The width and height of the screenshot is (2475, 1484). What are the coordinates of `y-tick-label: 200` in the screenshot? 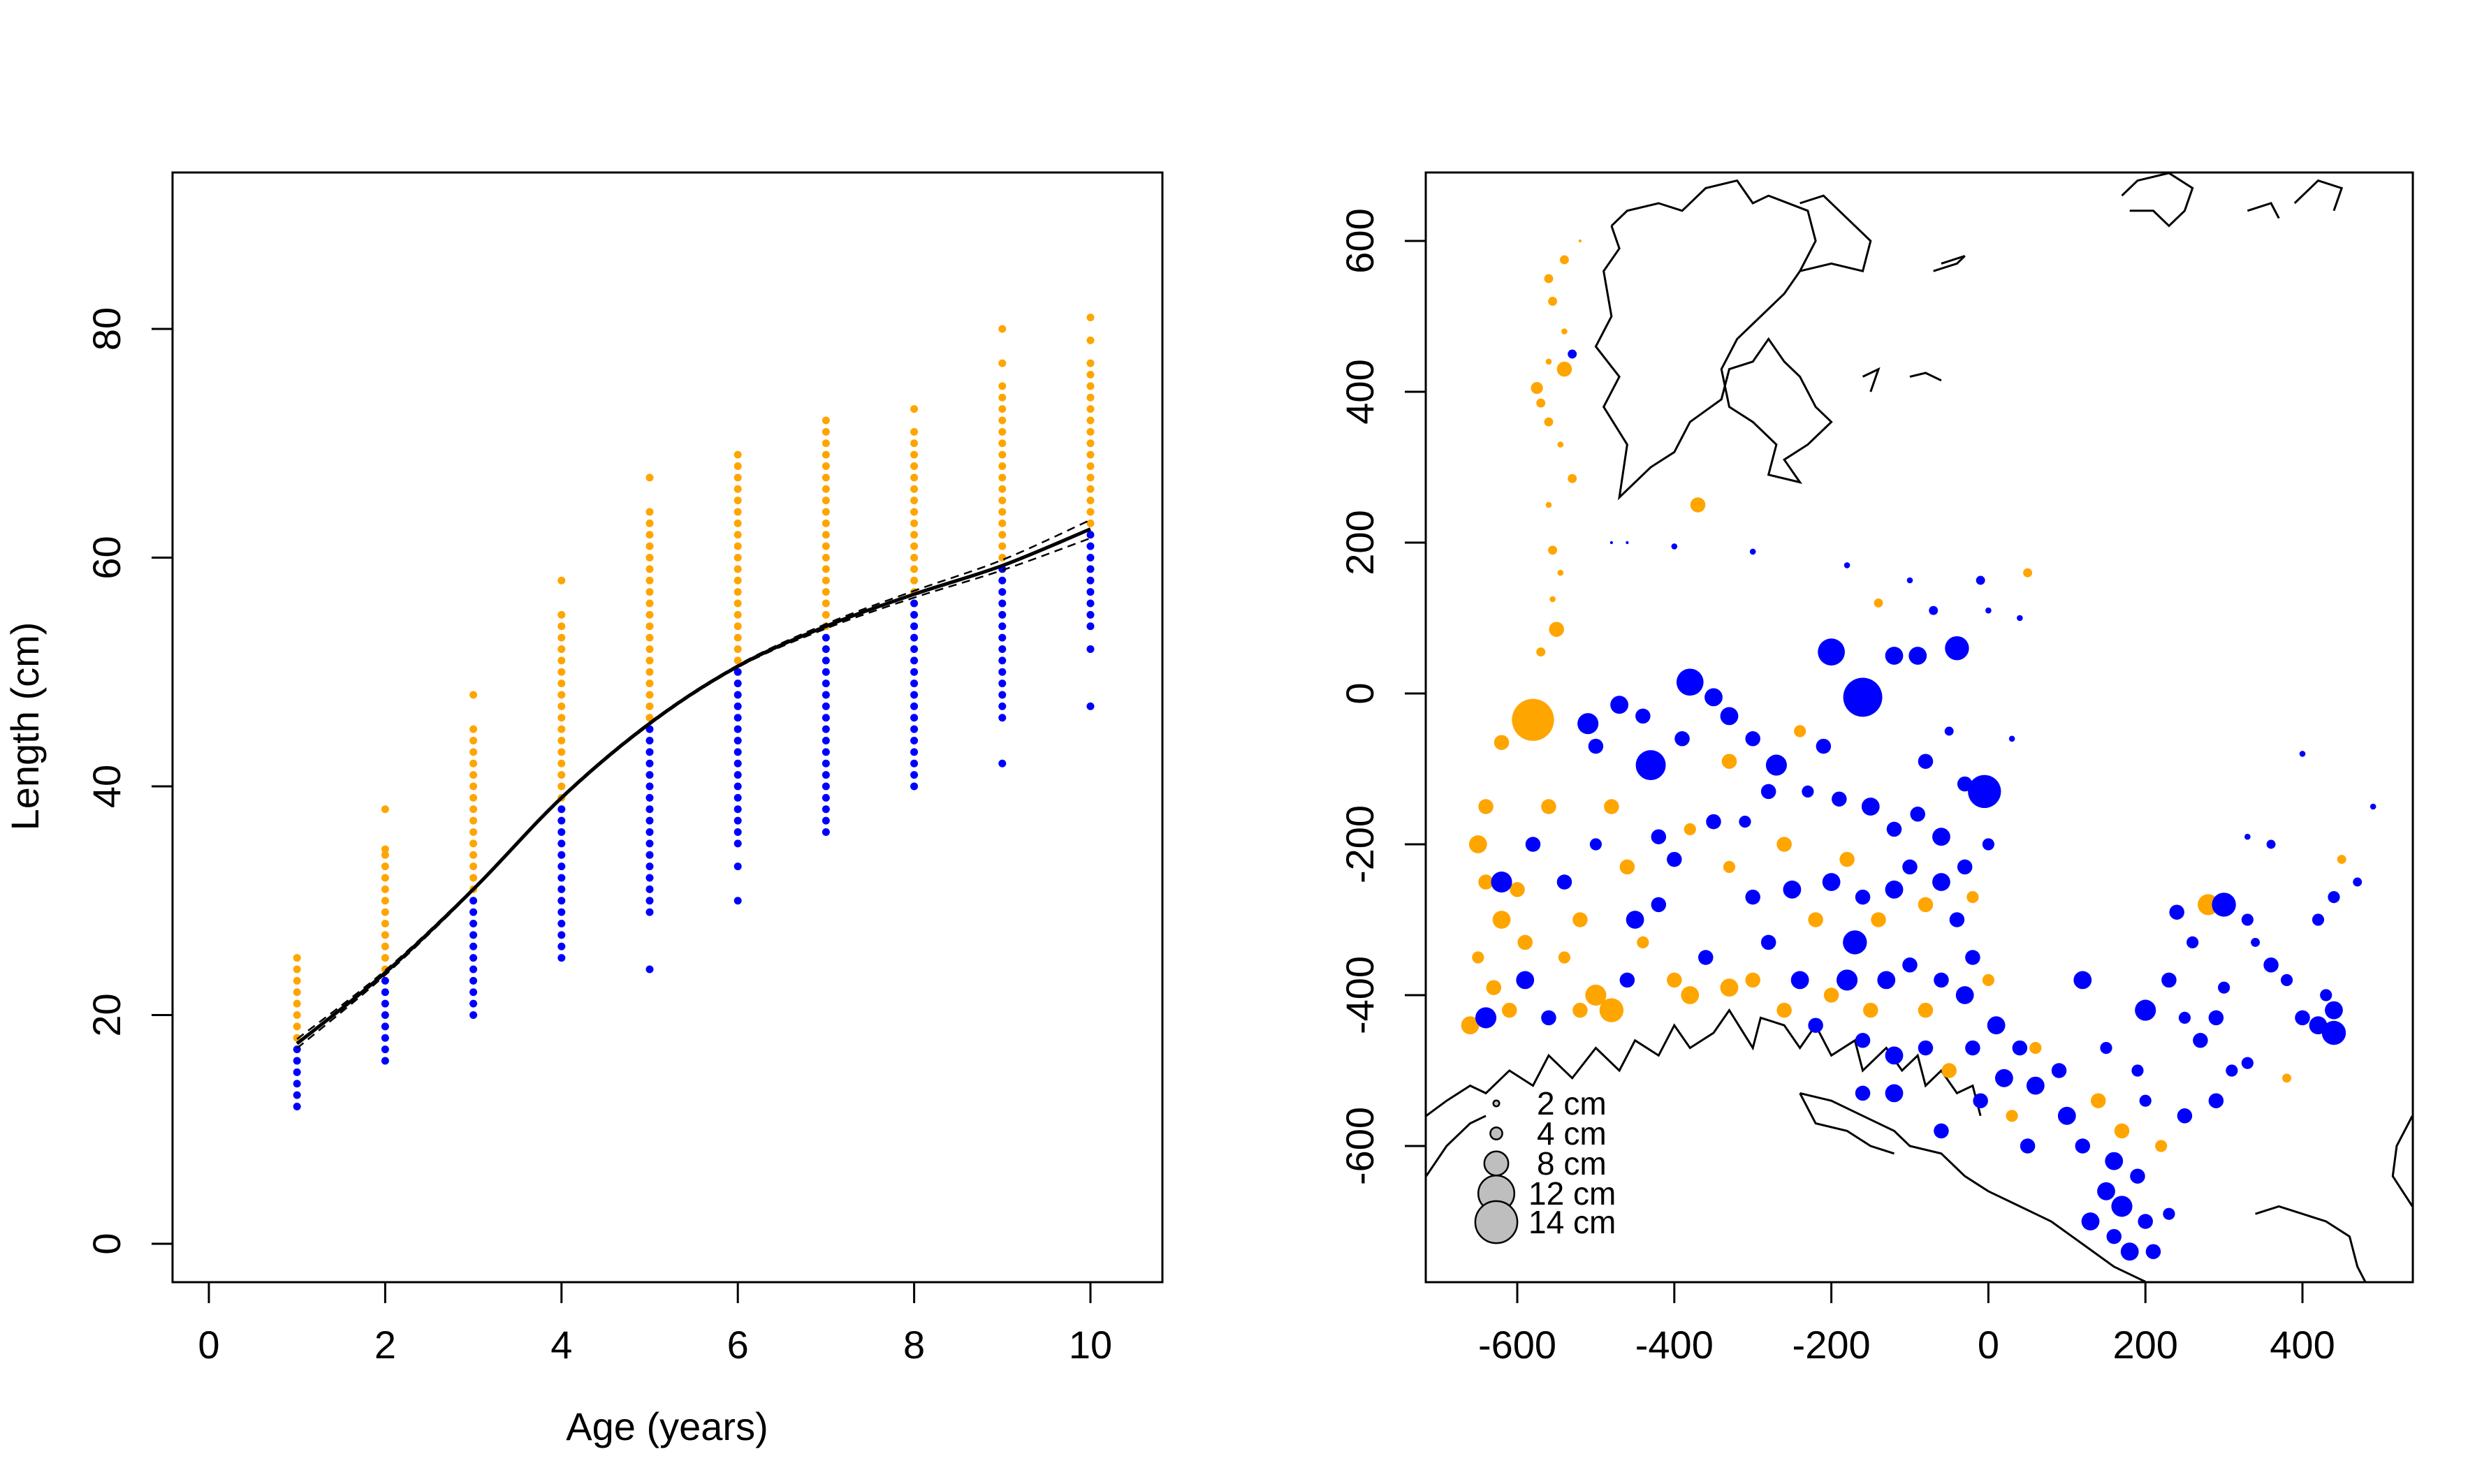 It's located at (1360, 542).